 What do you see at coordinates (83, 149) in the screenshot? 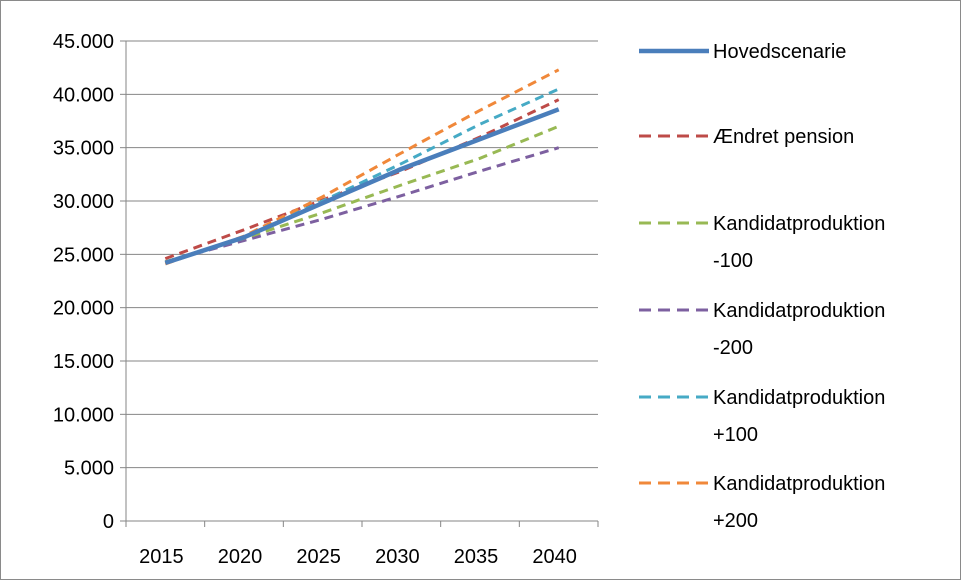
I see `y-tick-label: 35.000` at bounding box center [83, 149].